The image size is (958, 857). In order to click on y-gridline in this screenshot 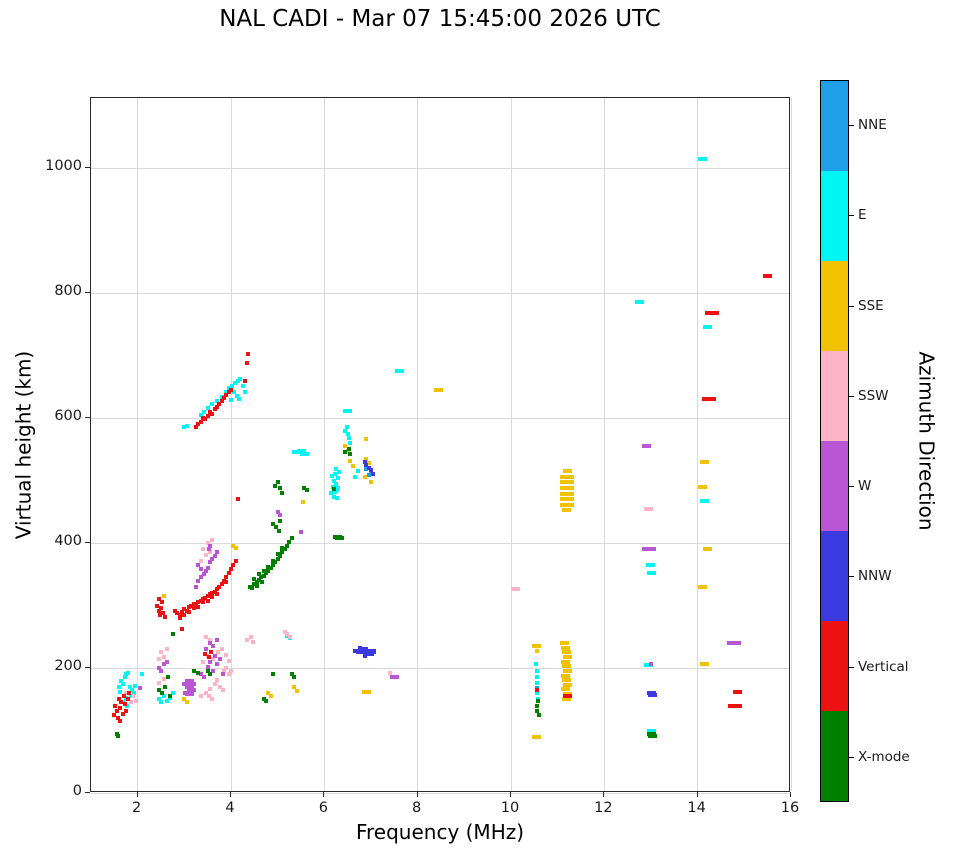, I will do `click(440, 668)`.